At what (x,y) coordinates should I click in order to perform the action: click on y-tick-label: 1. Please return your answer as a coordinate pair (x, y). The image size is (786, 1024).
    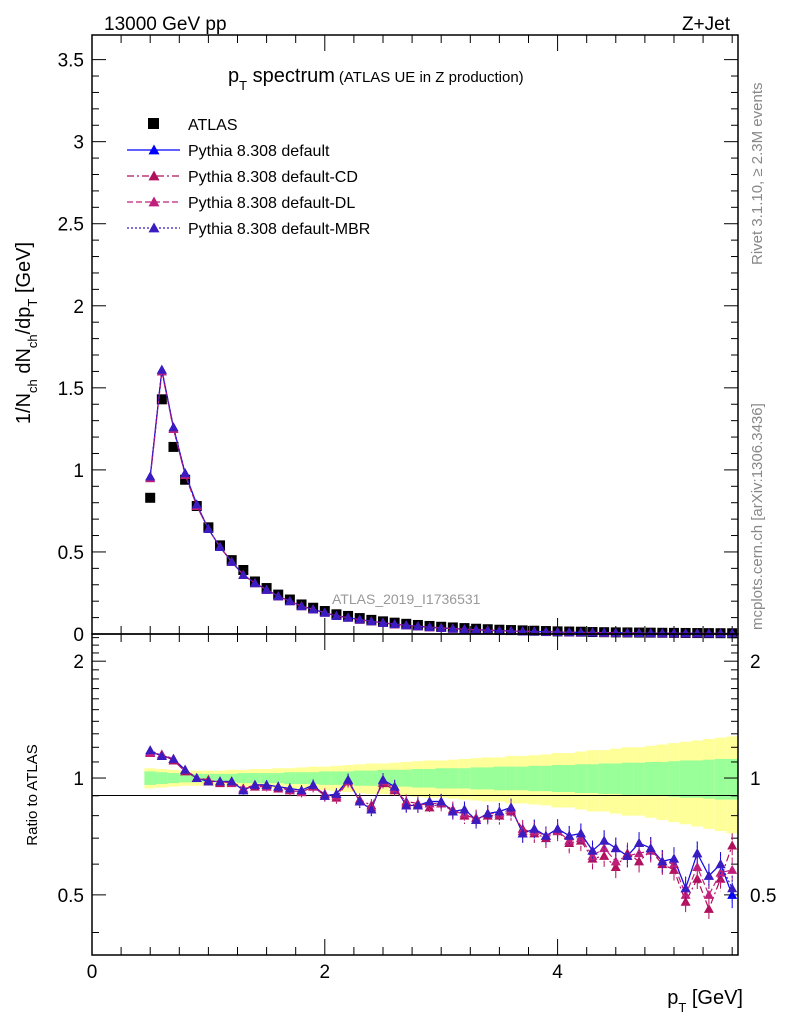
    Looking at the image, I should click on (78, 471).